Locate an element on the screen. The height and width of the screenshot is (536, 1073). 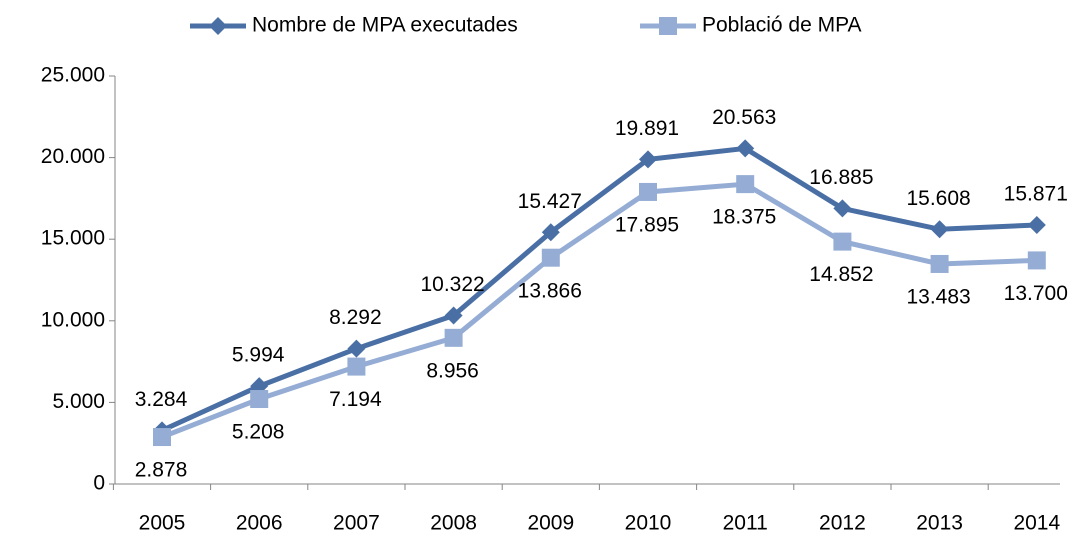
data-label: 14.852 is located at coordinates (841, 274).